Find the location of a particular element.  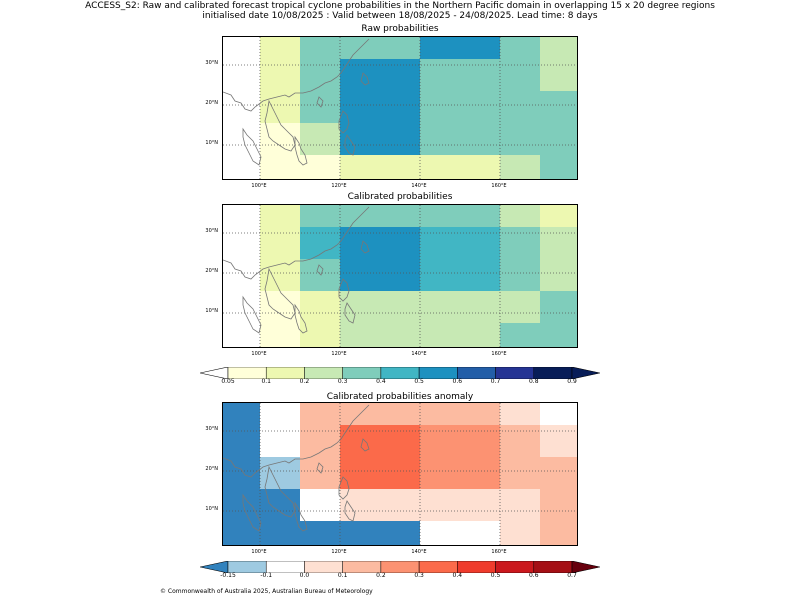

longitude-label: 100°E is located at coordinates (259, 186).